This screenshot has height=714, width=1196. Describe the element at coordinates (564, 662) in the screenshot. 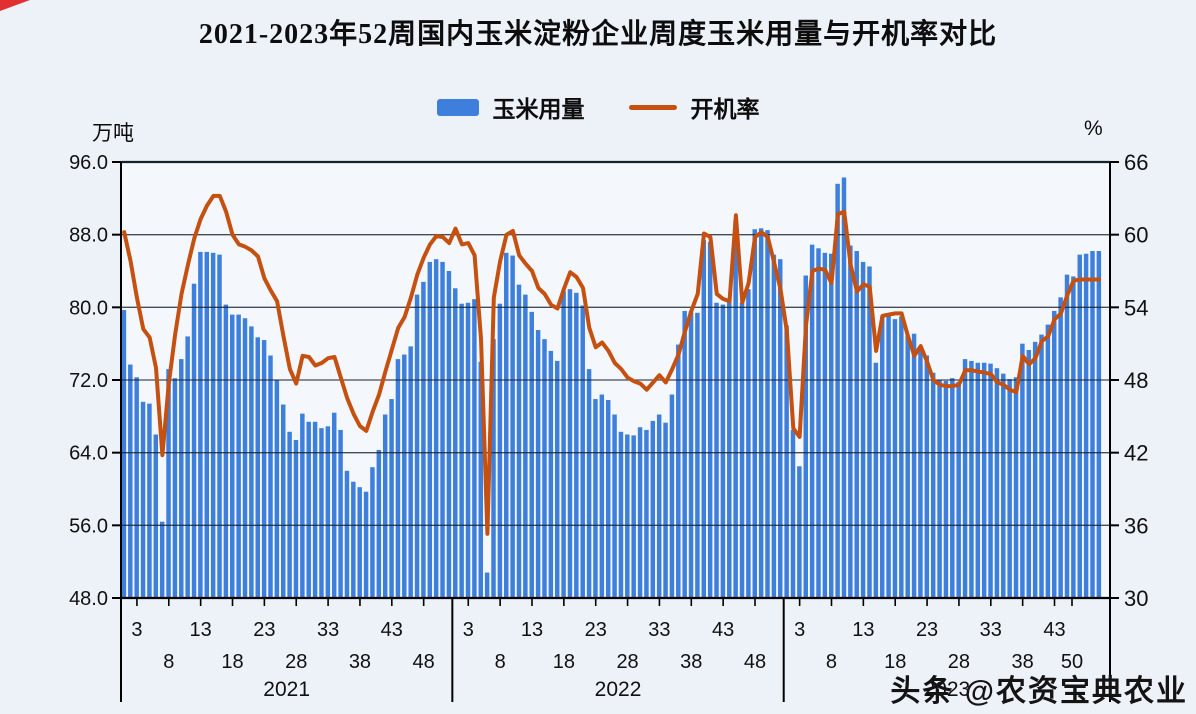

I see `week-label-2022-18: 18` at that location.